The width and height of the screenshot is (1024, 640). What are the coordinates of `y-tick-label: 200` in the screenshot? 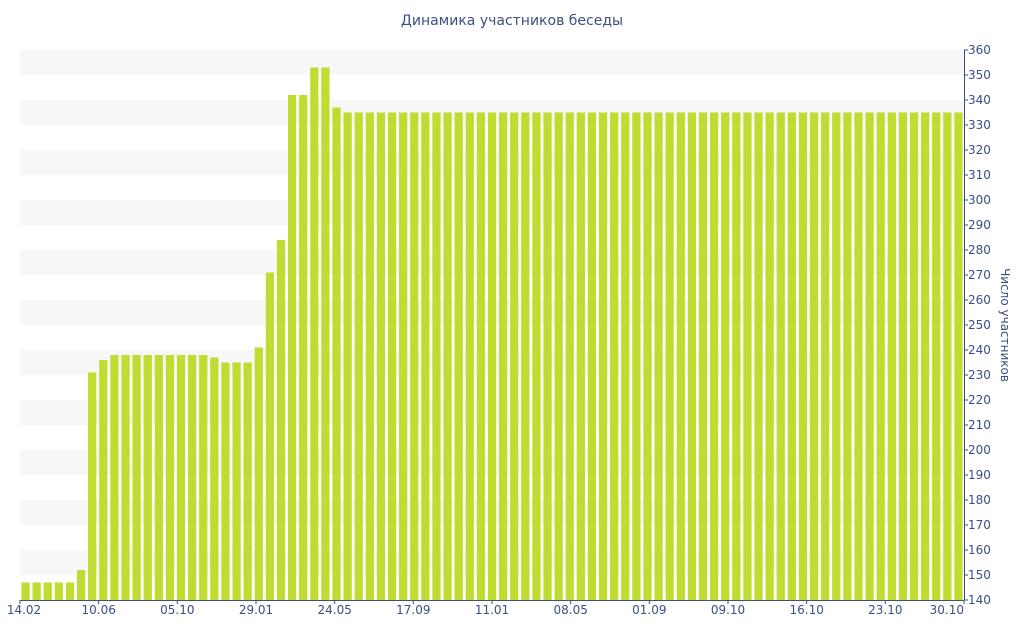 It's located at (979, 450).